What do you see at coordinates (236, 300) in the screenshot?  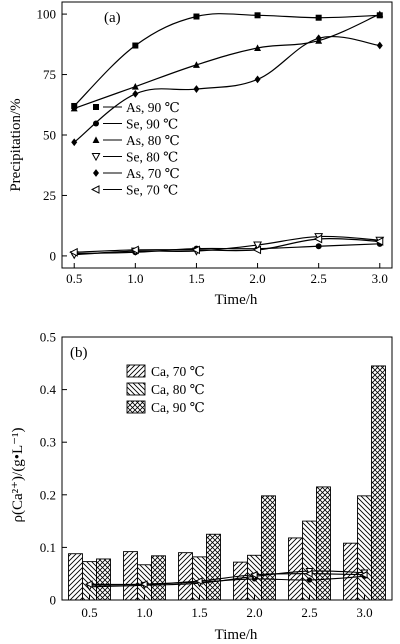 I see `panel-a-x-axis-label: Time/h` at bounding box center [236, 300].